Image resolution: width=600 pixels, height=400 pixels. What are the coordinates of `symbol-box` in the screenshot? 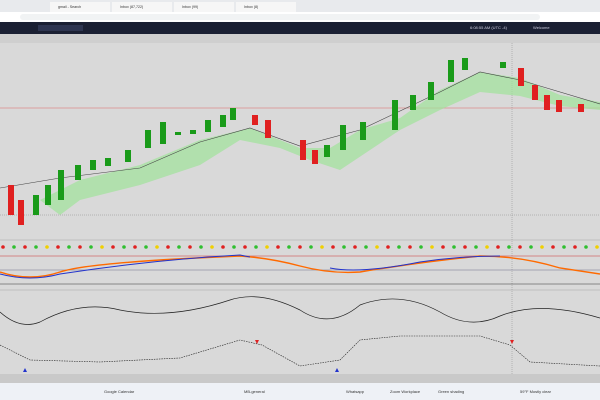 It's located at (60, 28).